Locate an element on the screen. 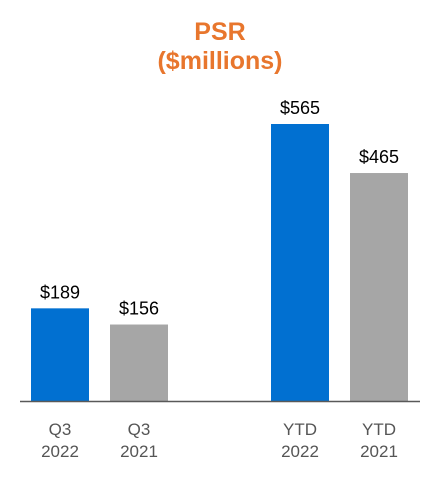  chart-subtitle: ($millions) is located at coordinates (220, 61).